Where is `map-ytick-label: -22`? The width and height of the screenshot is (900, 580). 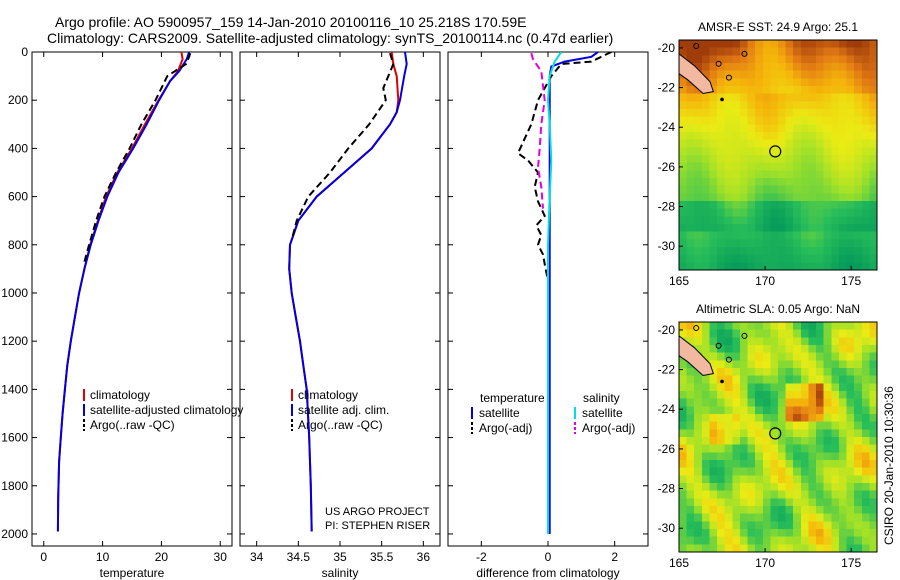 map-ytick-label: -22 is located at coordinates (667, 370).